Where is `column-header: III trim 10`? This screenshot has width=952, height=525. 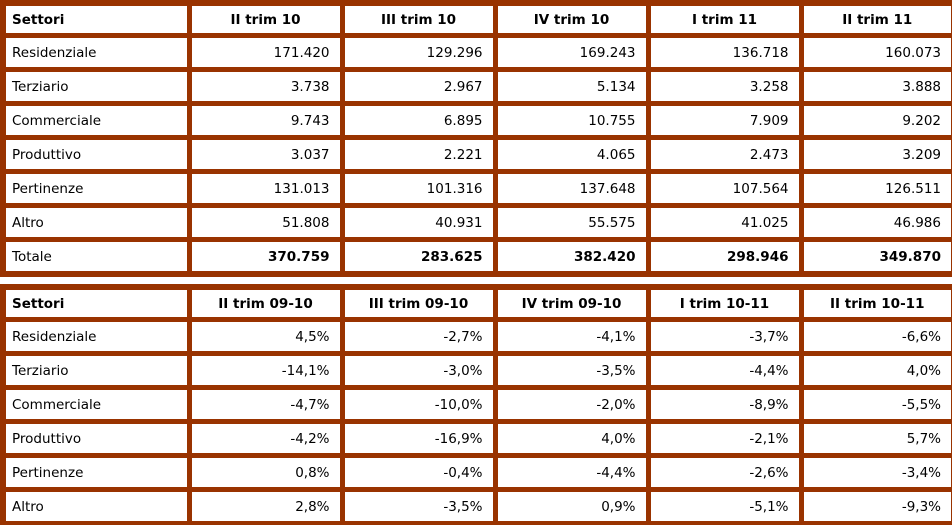 column-header: III trim 10 is located at coordinates (418, 19).